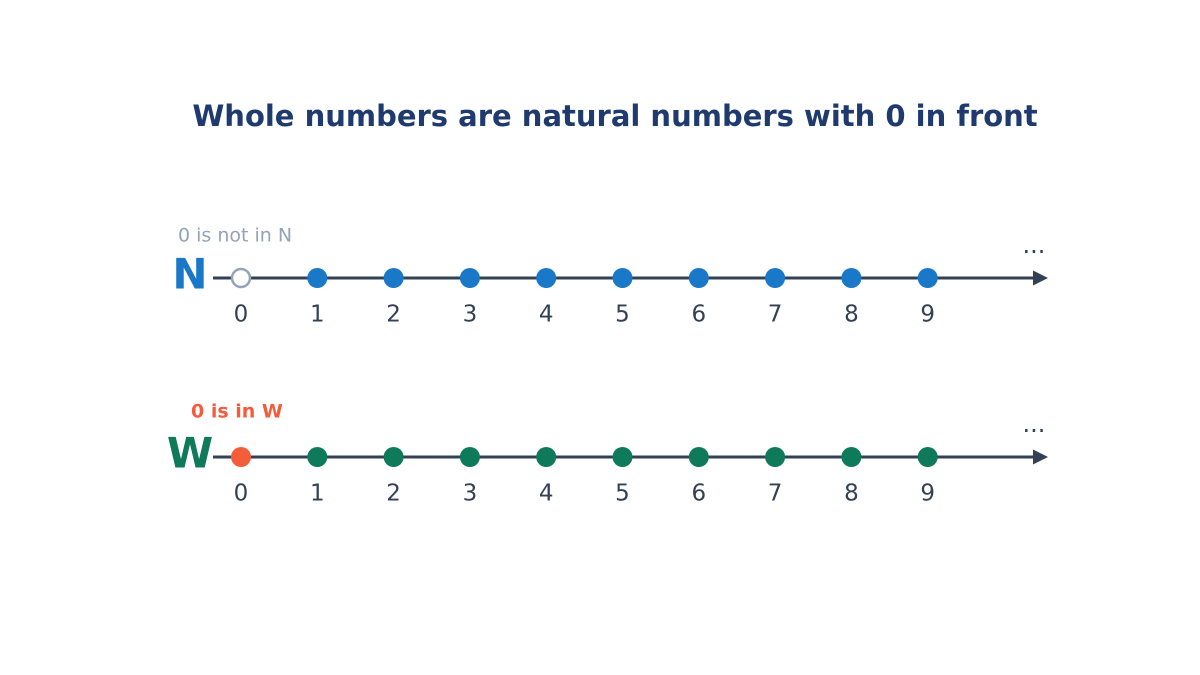 The image size is (1200, 675). What do you see at coordinates (190, 453) in the screenshot?
I see `set-symbol: W` at bounding box center [190, 453].